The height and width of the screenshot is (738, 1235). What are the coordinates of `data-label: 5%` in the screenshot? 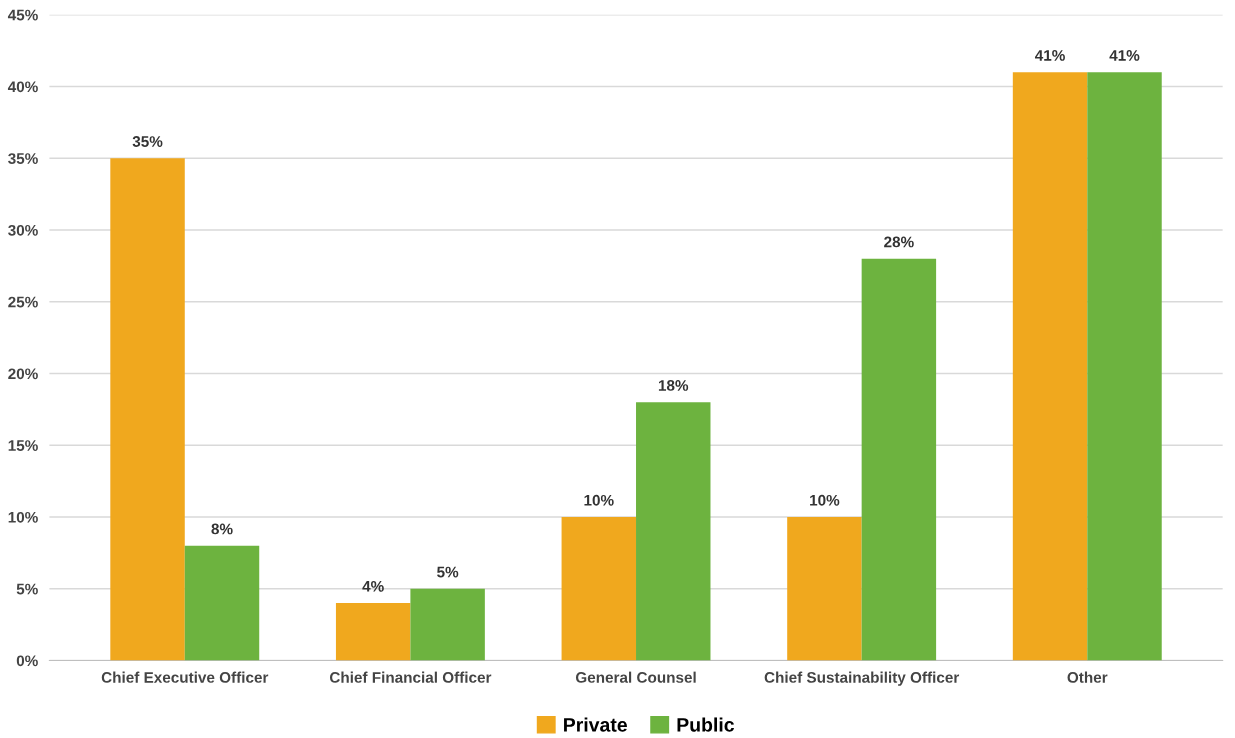 It's located at (448, 572).